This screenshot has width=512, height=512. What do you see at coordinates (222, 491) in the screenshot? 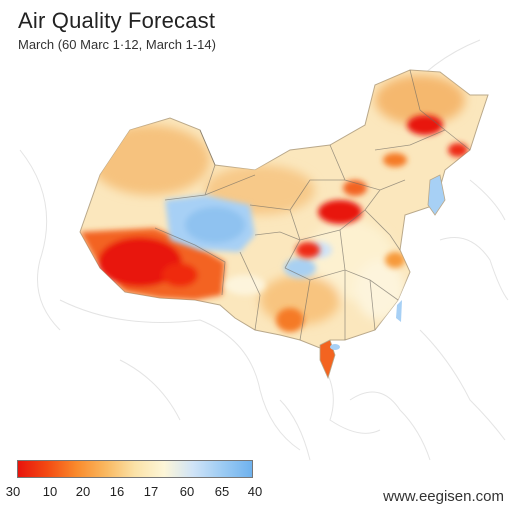
I see `legend-tick: 65` at bounding box center [222, 491].